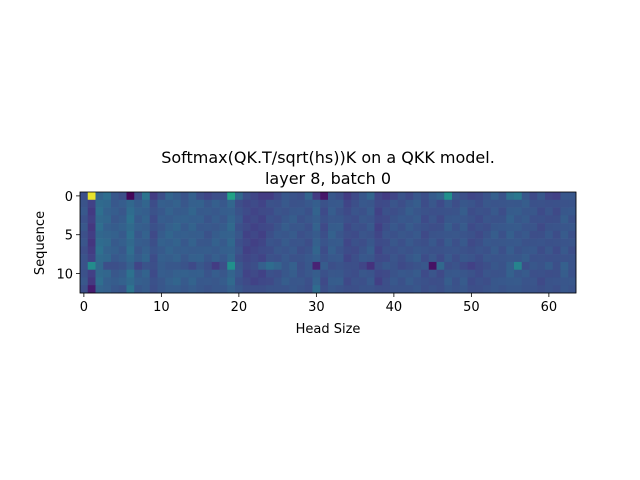  Describe the element at coordinates (328, 329) in the screenshot. I see `x-axis-label: Head Size` at that location.